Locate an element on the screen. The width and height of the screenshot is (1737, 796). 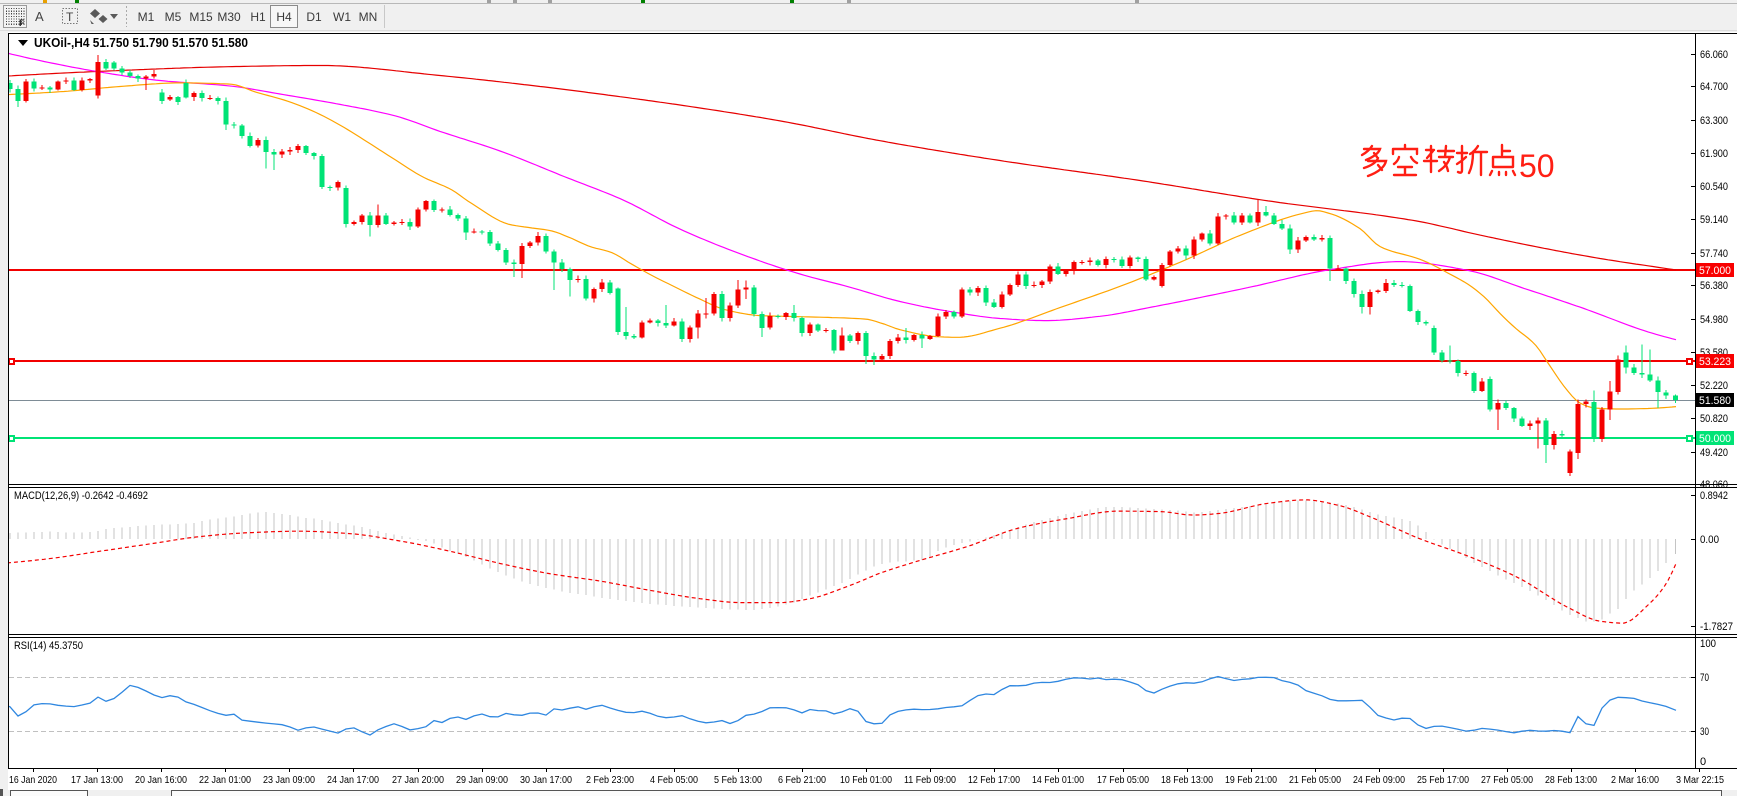
svg-text: 30 Jan 17:00 is located at coordinates (546, 780).